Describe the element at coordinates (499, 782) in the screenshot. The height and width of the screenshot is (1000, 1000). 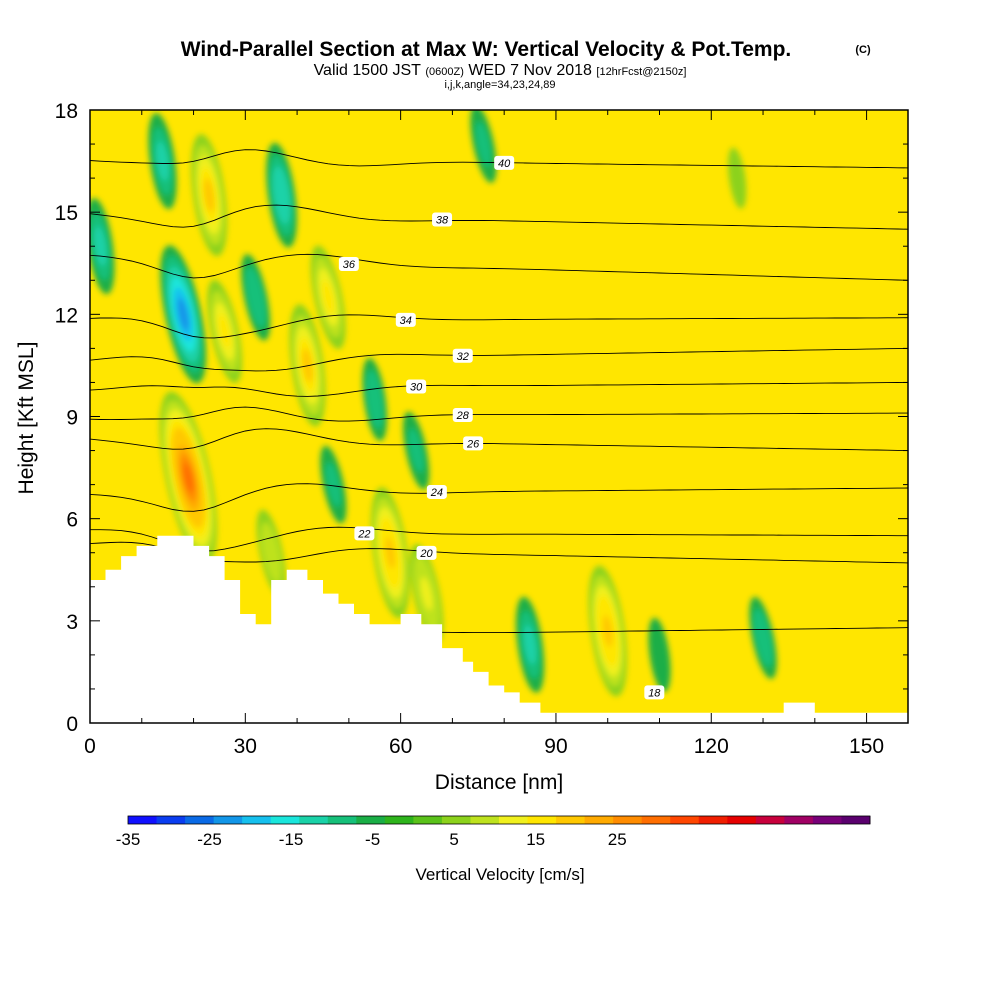
I see `x-axis-label: Distance [nm]` at that location.